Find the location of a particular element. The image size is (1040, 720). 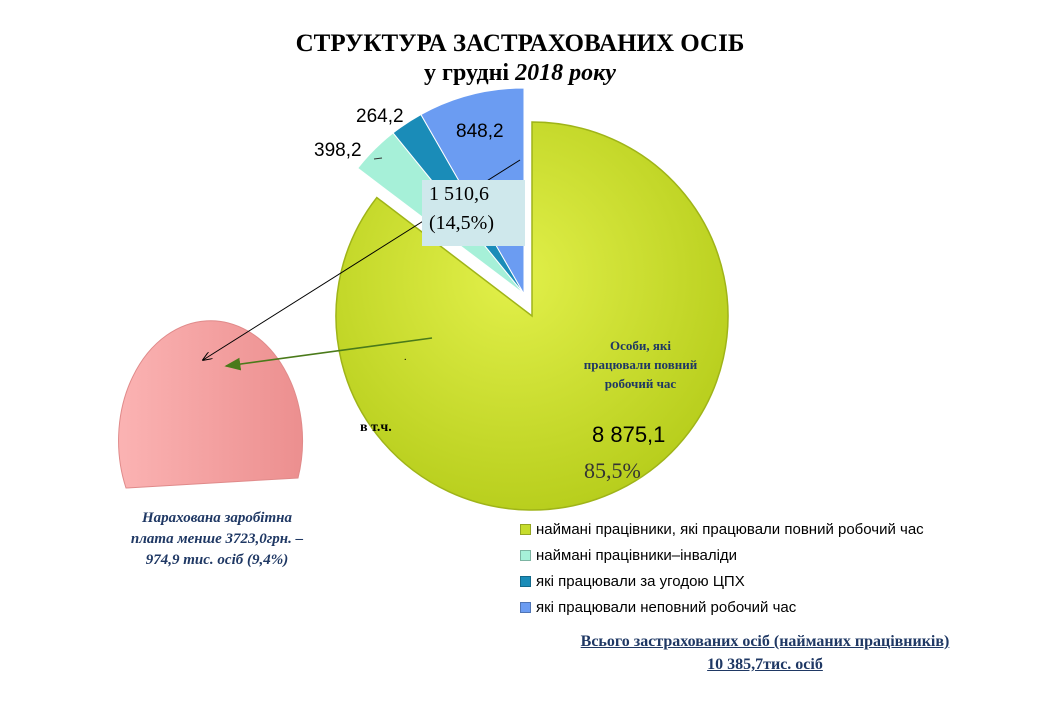

low-note-line: Нарахована заробітна is located at coordinates (217, 518).